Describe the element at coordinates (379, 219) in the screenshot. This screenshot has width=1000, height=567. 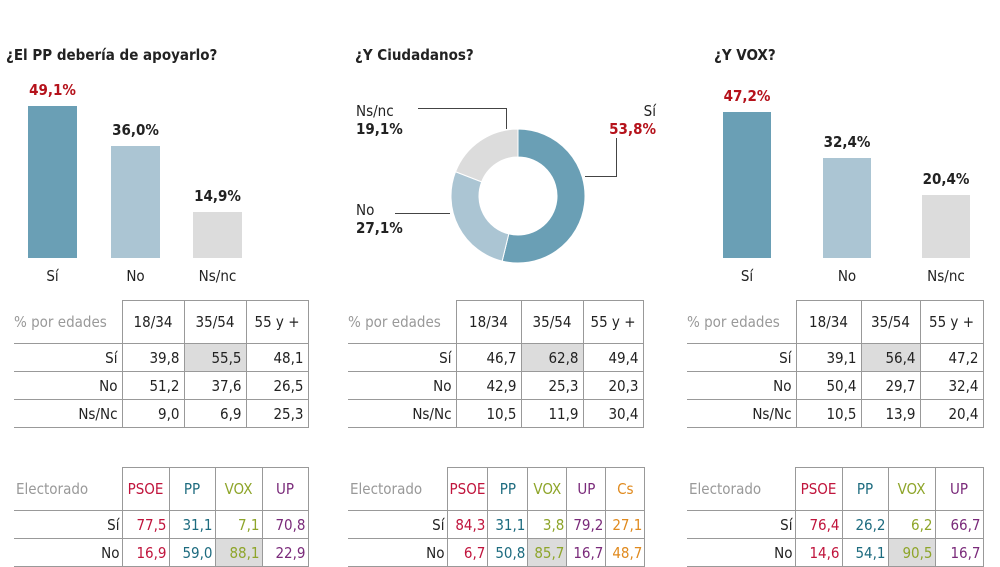
I see `donut-label-no: No 27,1%` at that location.